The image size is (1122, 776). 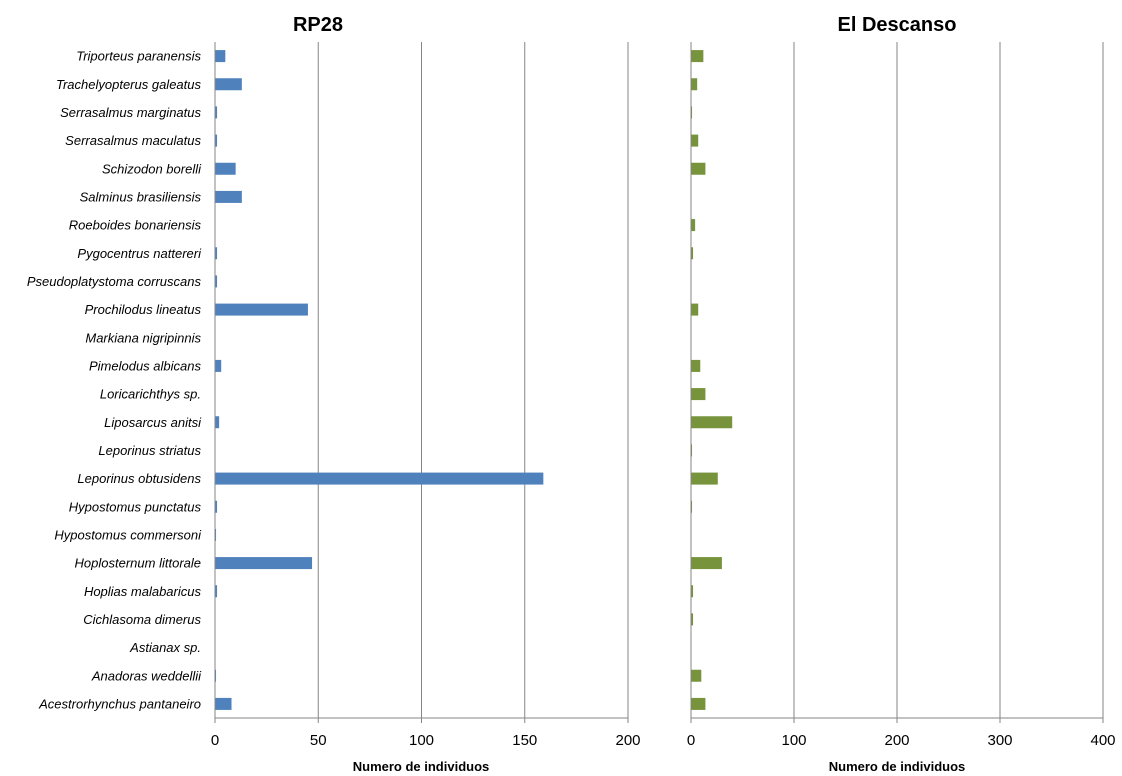 What do you see at coordinates (692, 450) in the screenshot?
I see `bar-leporinus-striatus` at bounding box center [692, 450].